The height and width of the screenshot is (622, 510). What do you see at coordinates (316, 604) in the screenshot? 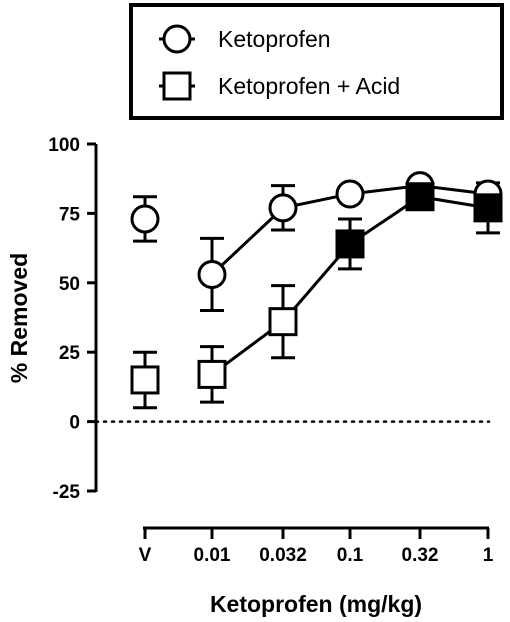
I see `x-axis-title: Ketoprofen (mg/kg)` at bounding box center [316, 604].